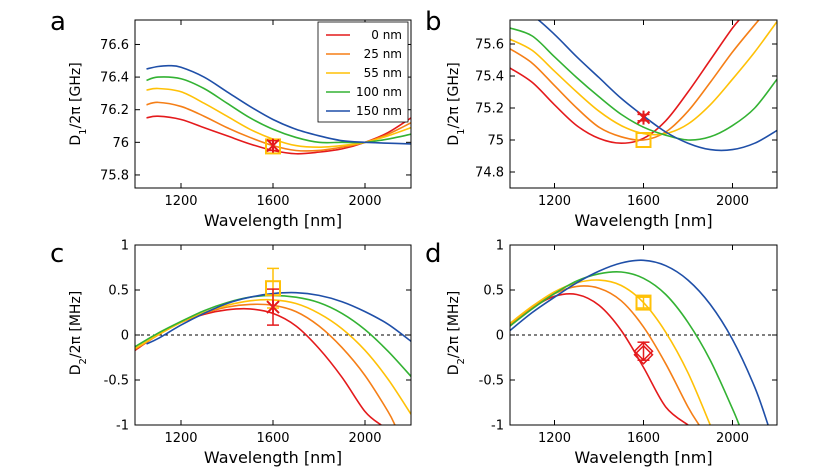 This screenshot has height=474, width=831. Describe the element at coordinates (379, 111) in the screenshot. I see `legend-label: 150 nm` at that location.